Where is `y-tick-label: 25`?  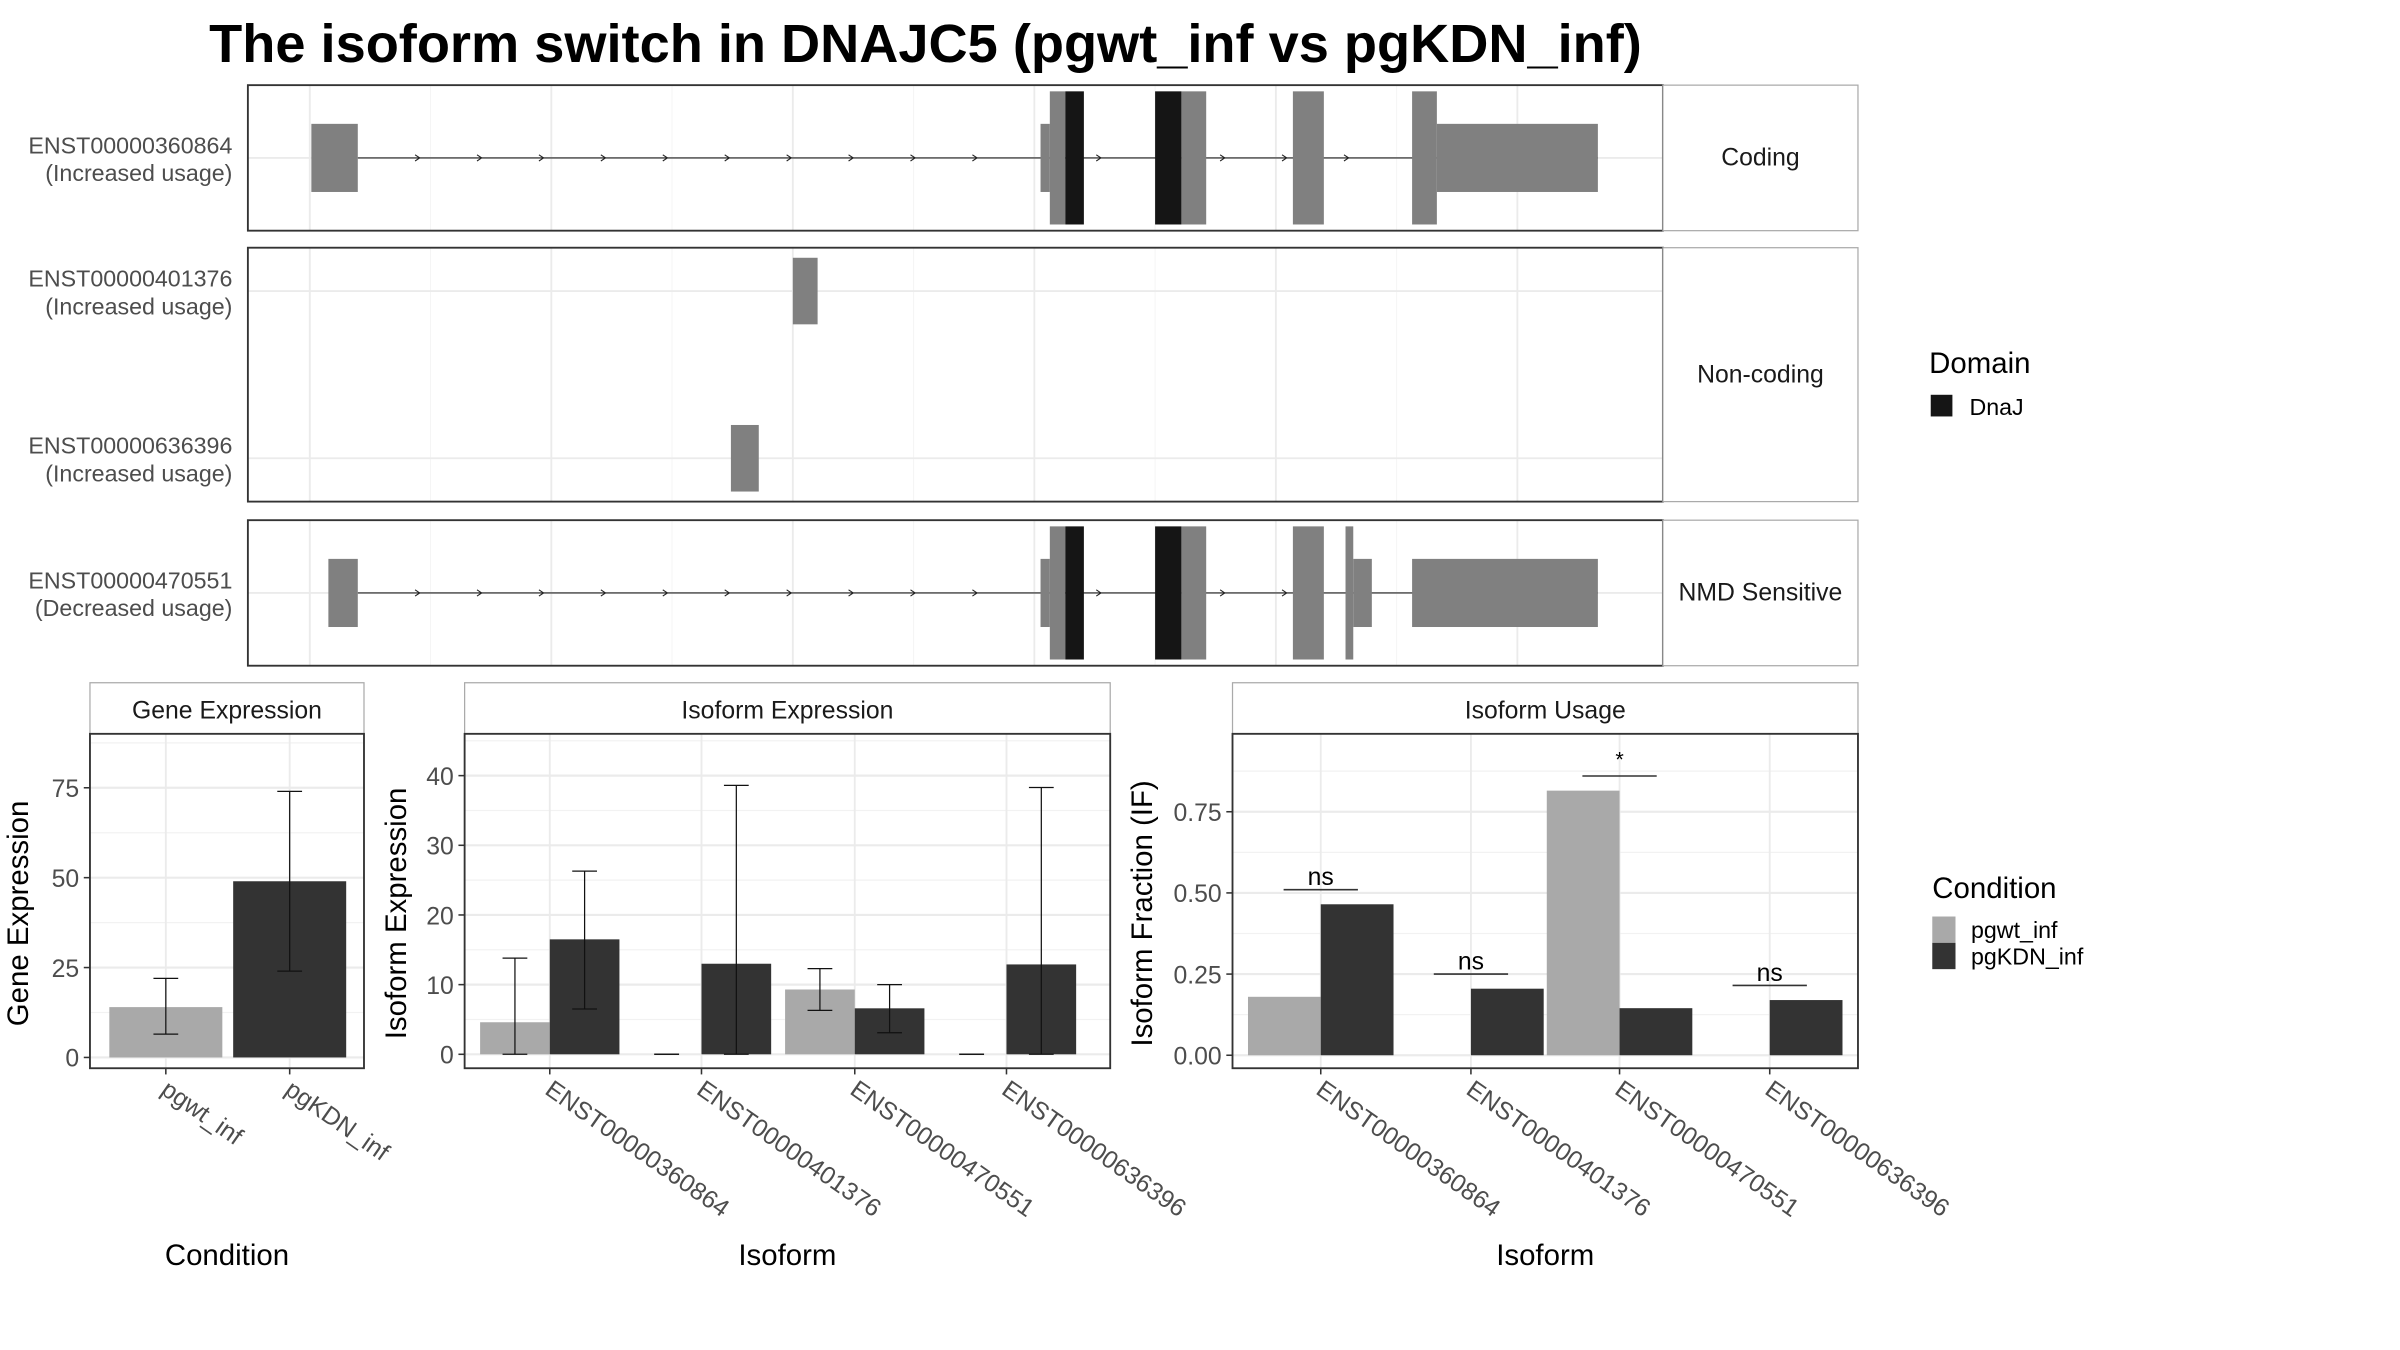
y-tick-label: 25 is located at coordinates (66, 969).